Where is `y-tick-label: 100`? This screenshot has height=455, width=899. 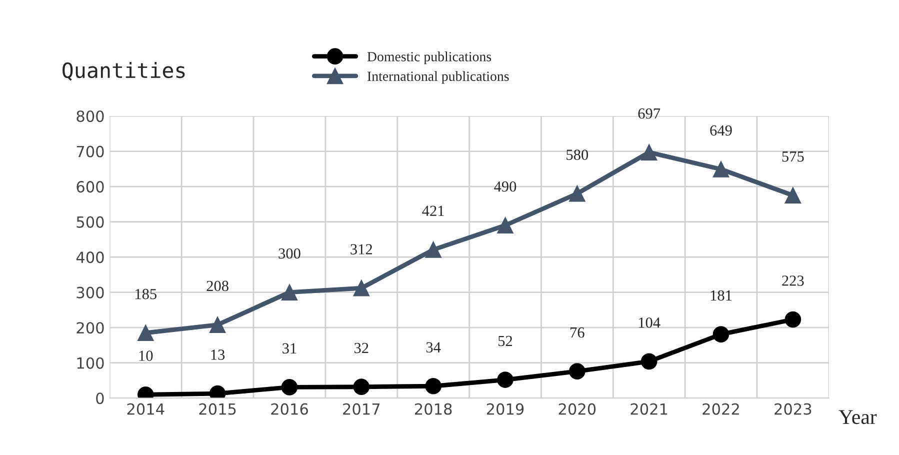
y-tick-label: 100 is located at coordinates (90, 363).